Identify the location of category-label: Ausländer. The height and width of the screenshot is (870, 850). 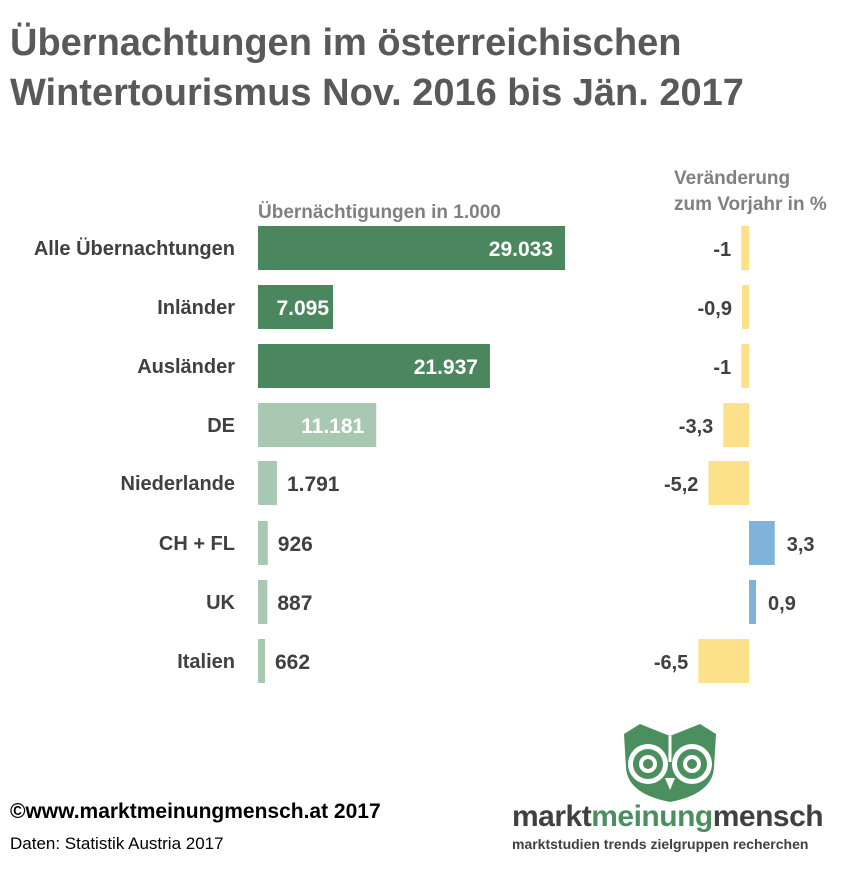
(186, 367).